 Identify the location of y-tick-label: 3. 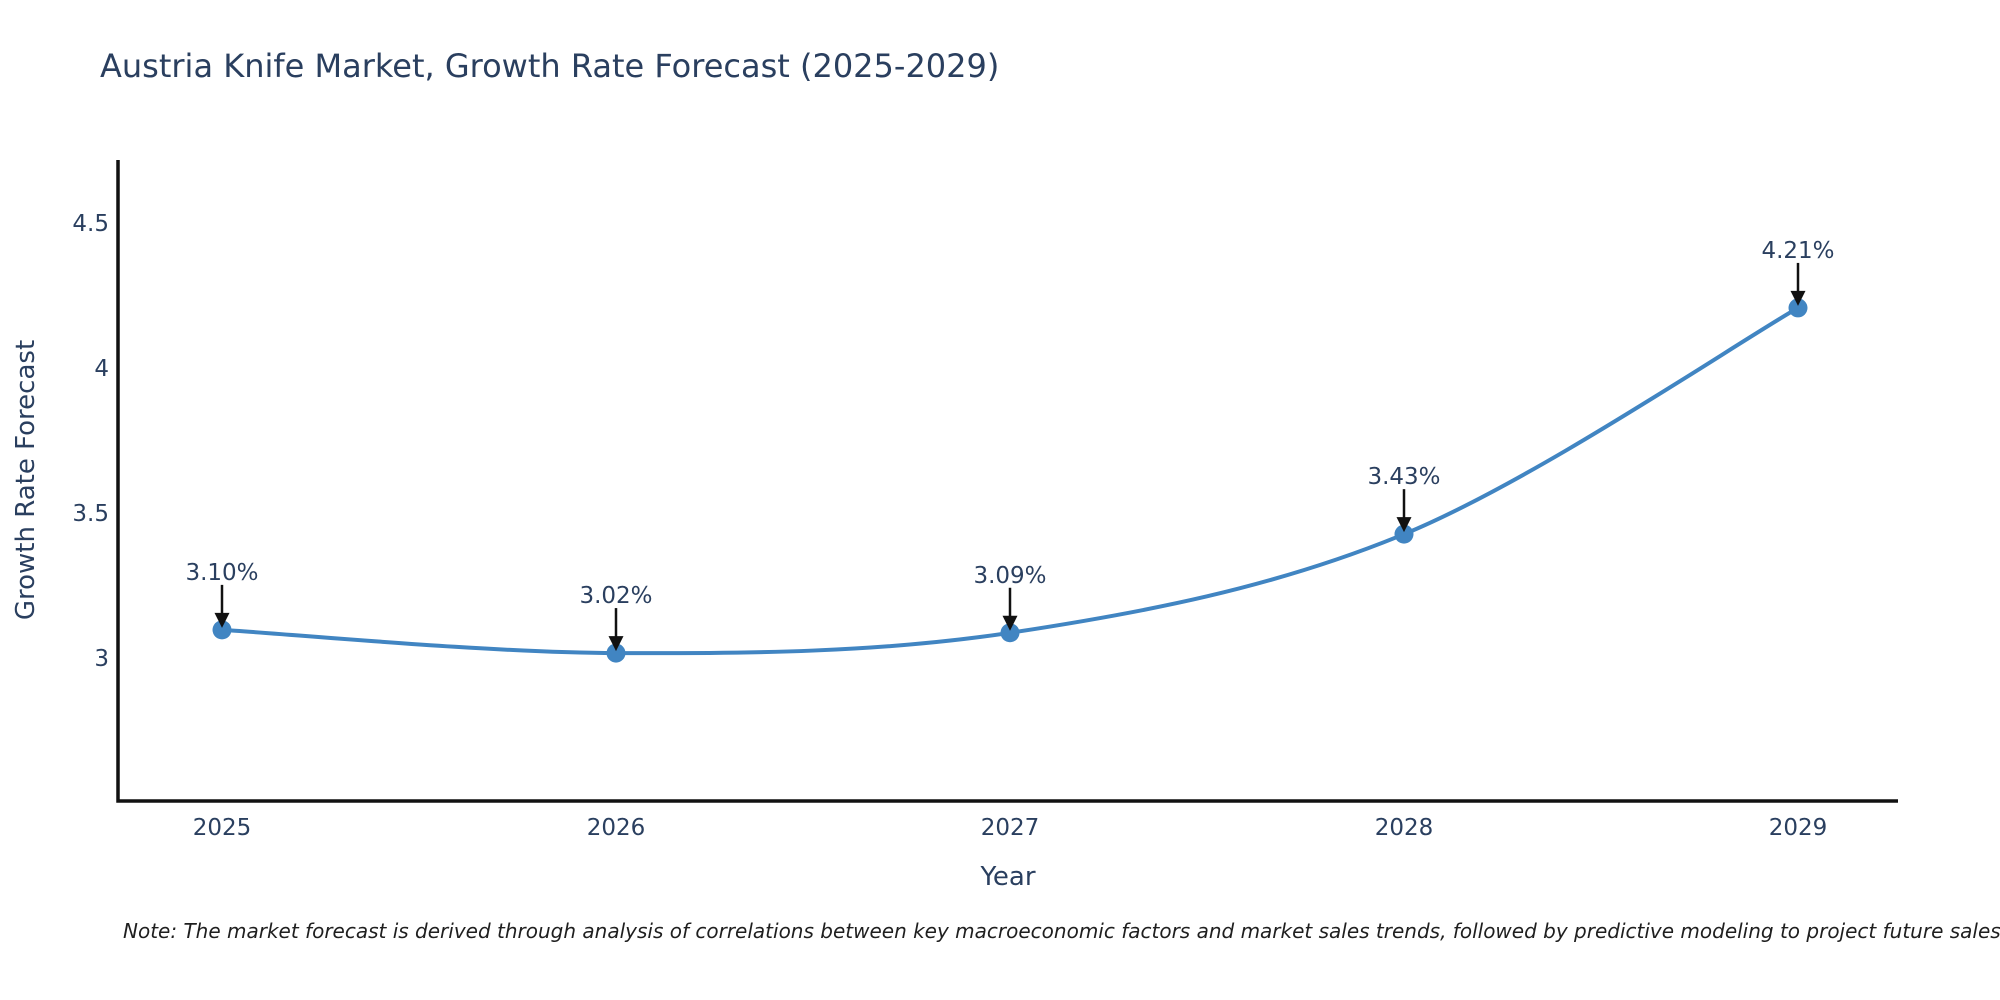
(101, 659).